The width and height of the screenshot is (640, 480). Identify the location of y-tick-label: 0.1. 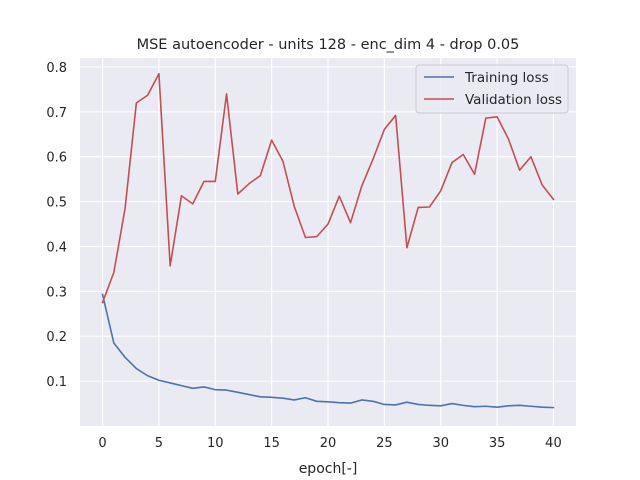
(56, 382).